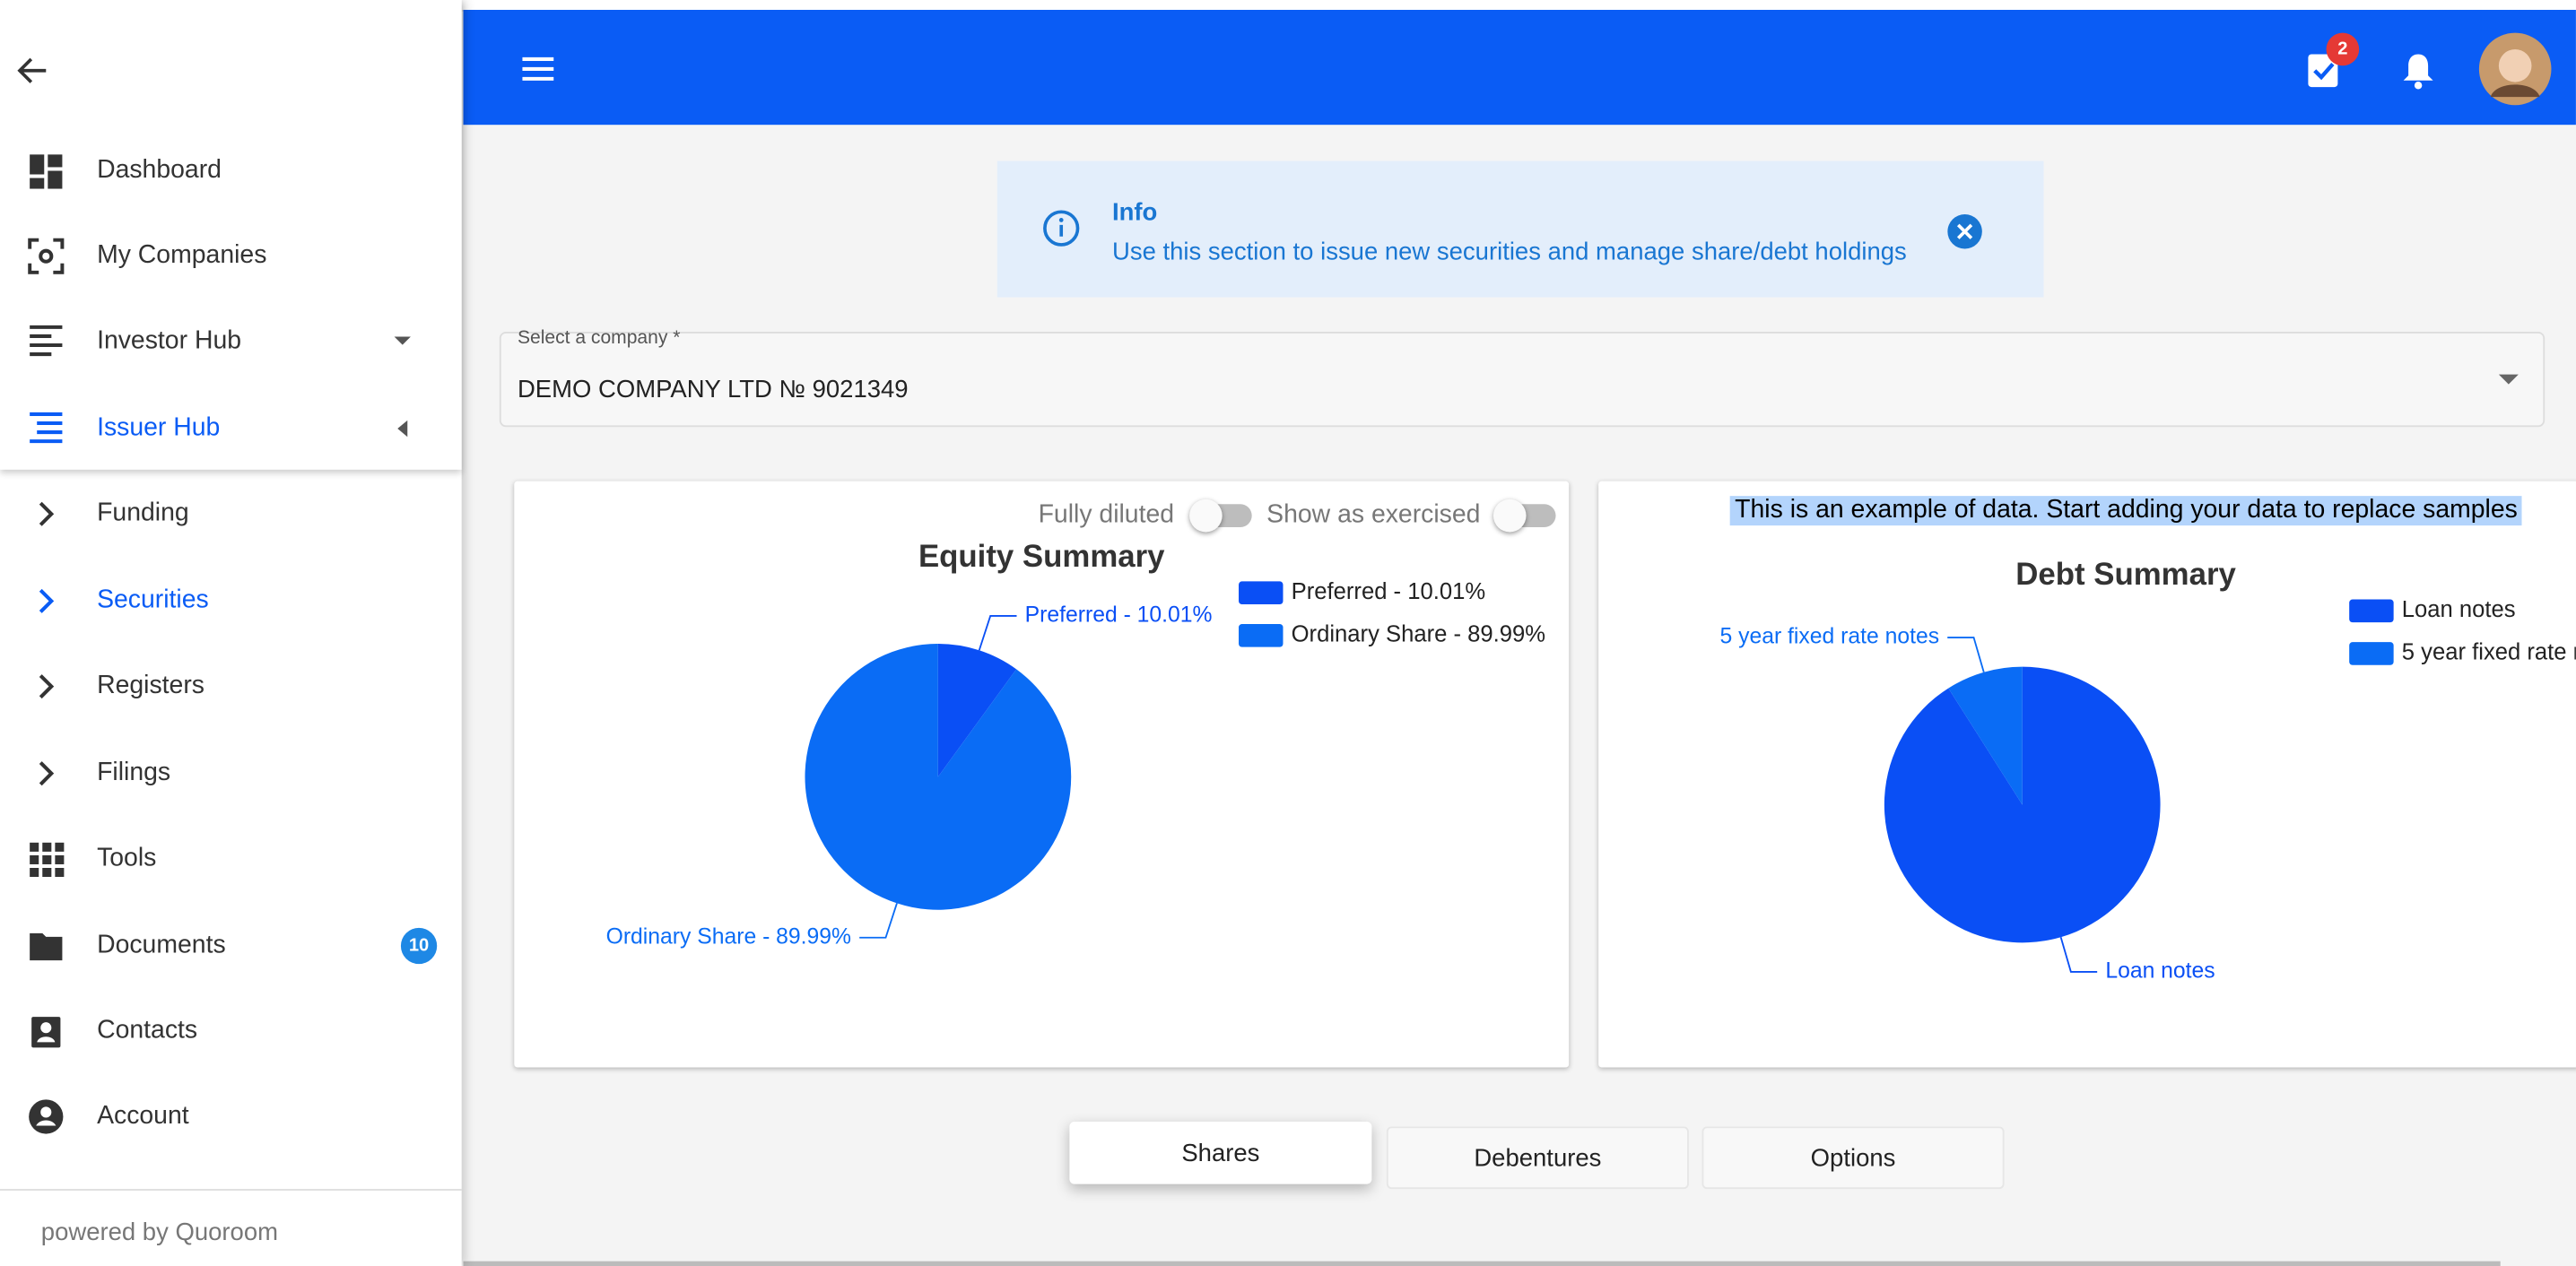  Describe the element at coordinates (231, 945) in the screenshot. I see `nav-item: Documents 10` at that location.